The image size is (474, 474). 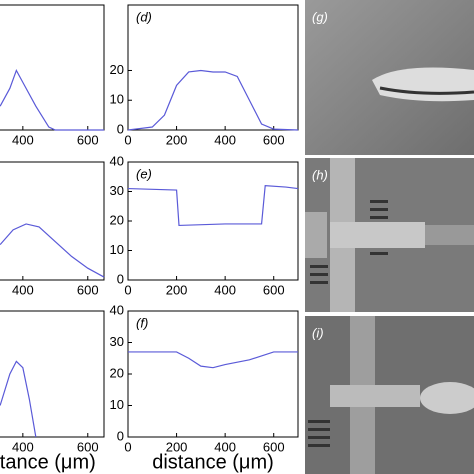 What do you see at coordinates (320, 16) in the screenshot?
I see `image-label: (g)` at bounding box center [320, 16].